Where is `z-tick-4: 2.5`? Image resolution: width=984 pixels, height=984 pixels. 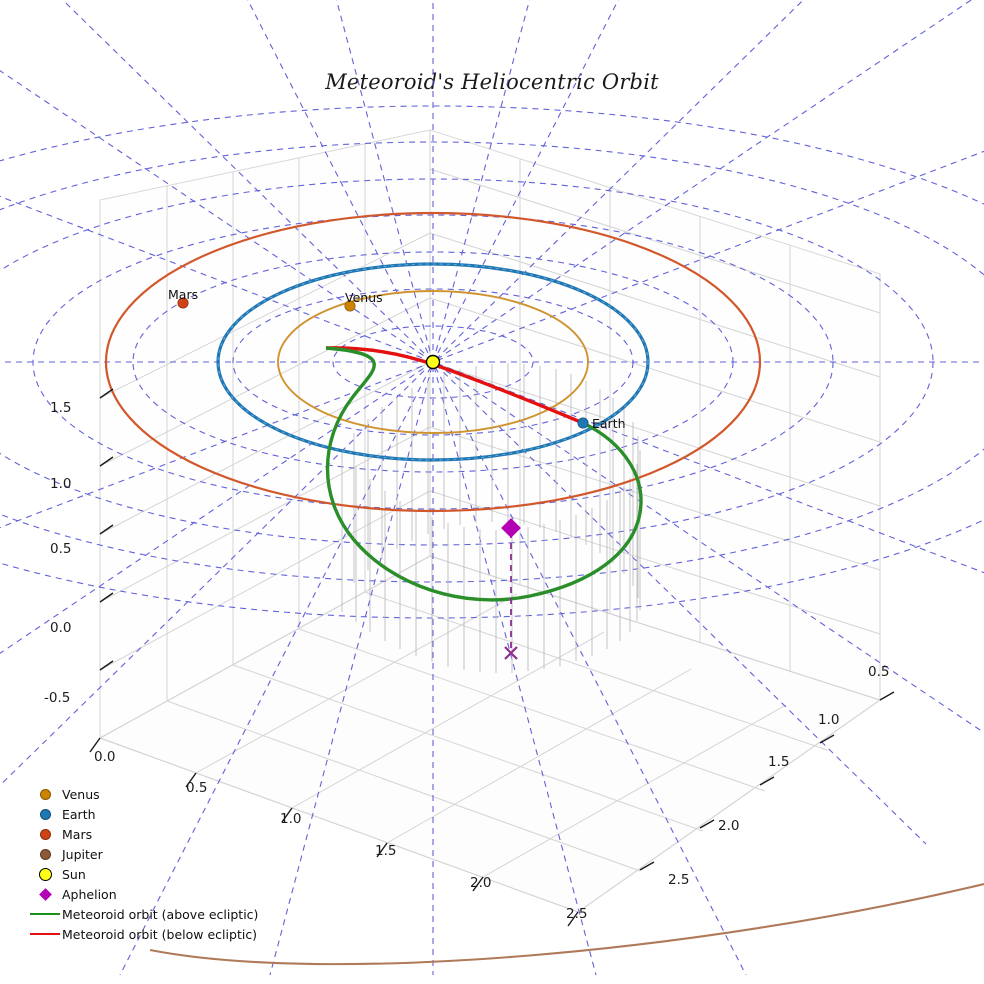 z-tick-4: 2.5 is located at coordinates (679, 880).